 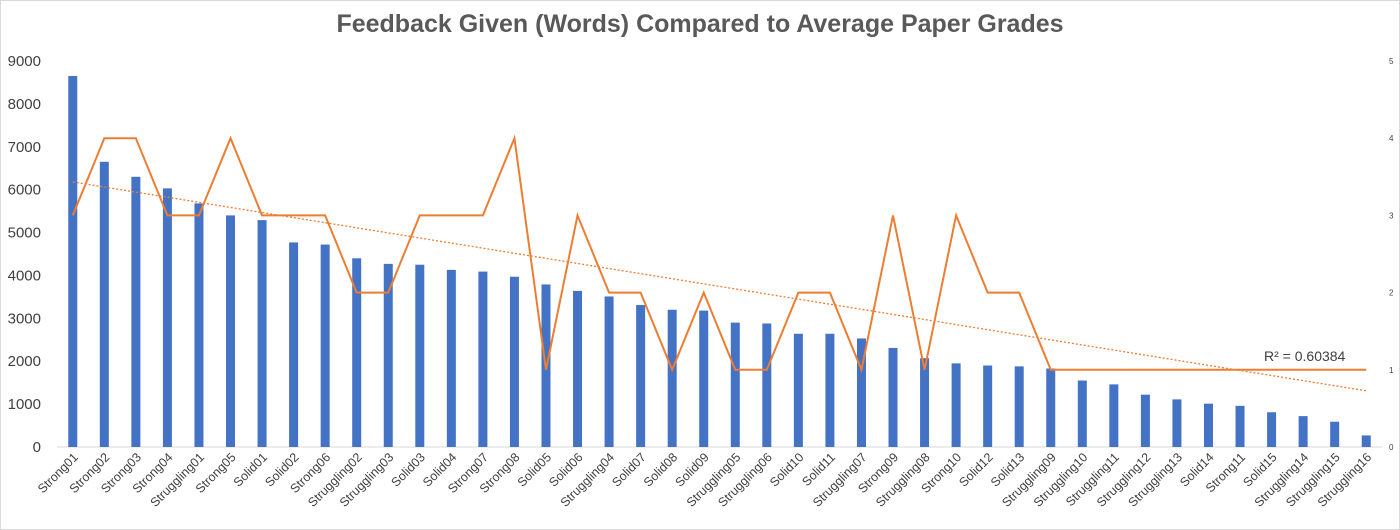 I want to click on y-tick-label: 5000, so click(x=24, y=233).